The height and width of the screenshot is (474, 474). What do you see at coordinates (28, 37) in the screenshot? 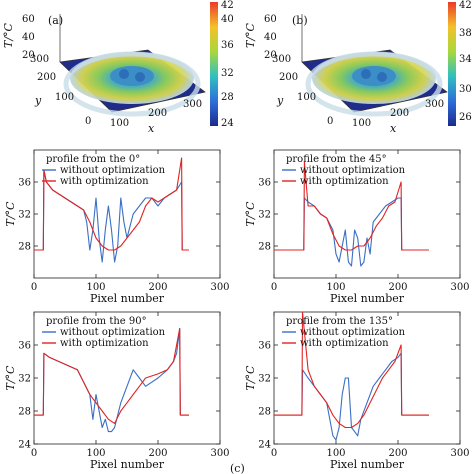
I see `z-tick: 40` at bounding box center [28, 37].